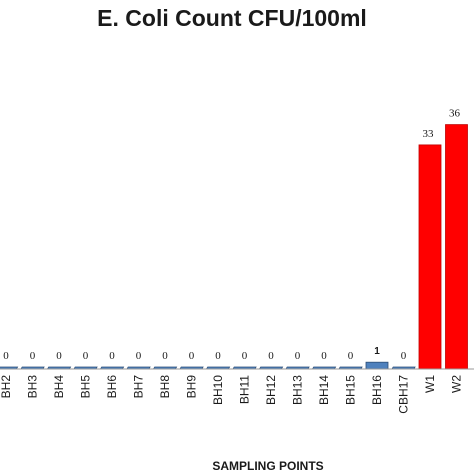  Describe the element at coordinates (457, 384) in the screenshot. I see `tick-label-w2: W2` at that location.